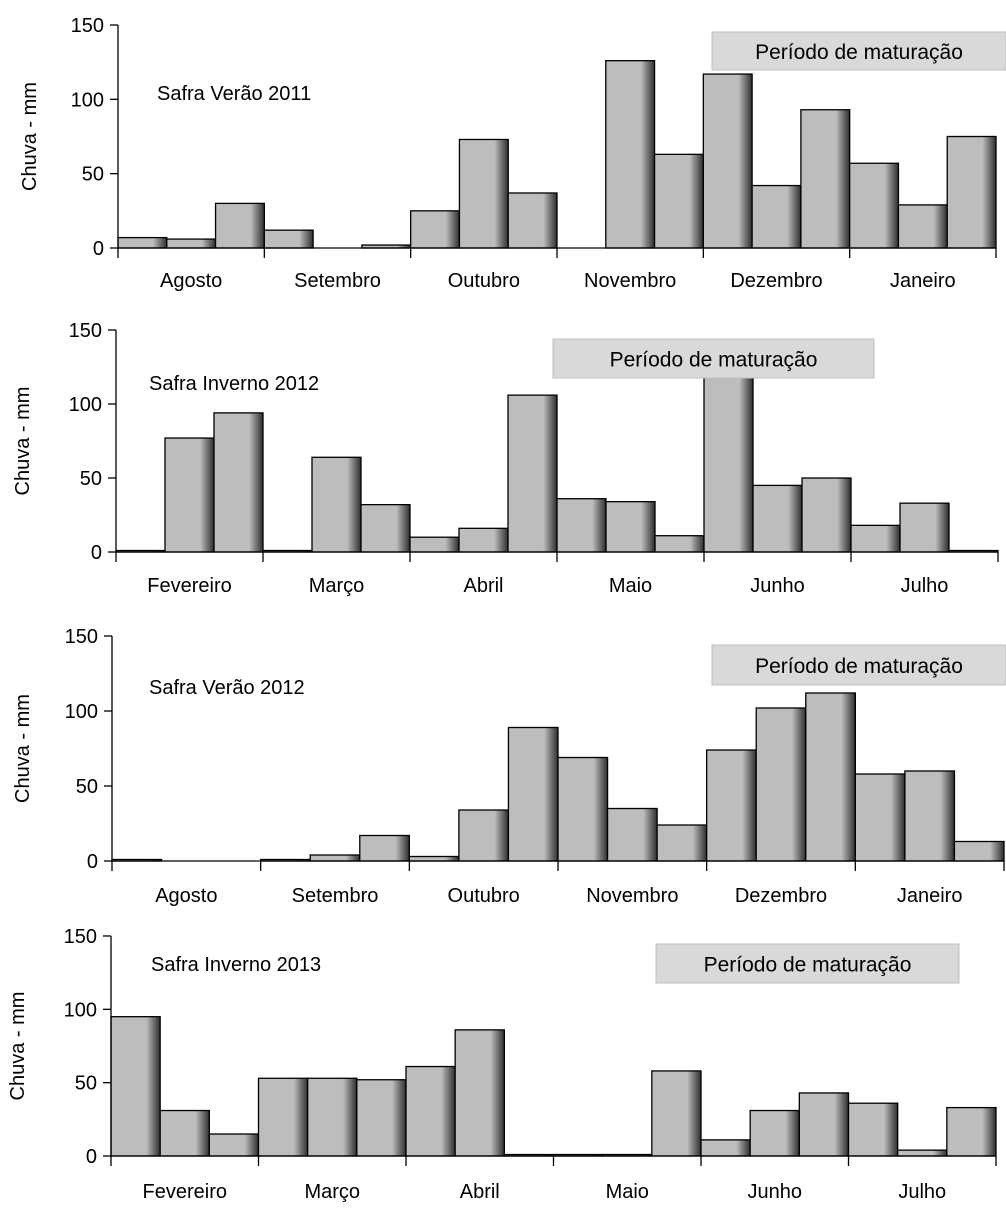 The height and width of the screenshot is (1208, 1006). What do you see at coordinates (227, 688) in the screenshot?
I see `chart-title: Safra Verão 2012` at bounding box center [227, 688].